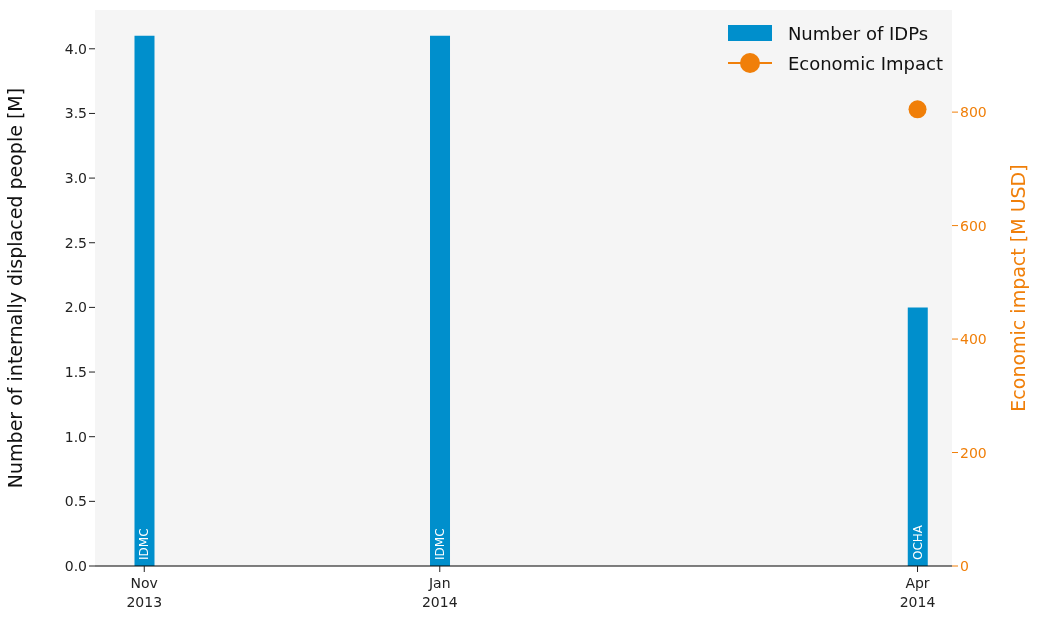  What do you see at coordinates (75, 48) in the screenshot?
I see `y-tick-label: 4.0` at bounding box center [75, 48].